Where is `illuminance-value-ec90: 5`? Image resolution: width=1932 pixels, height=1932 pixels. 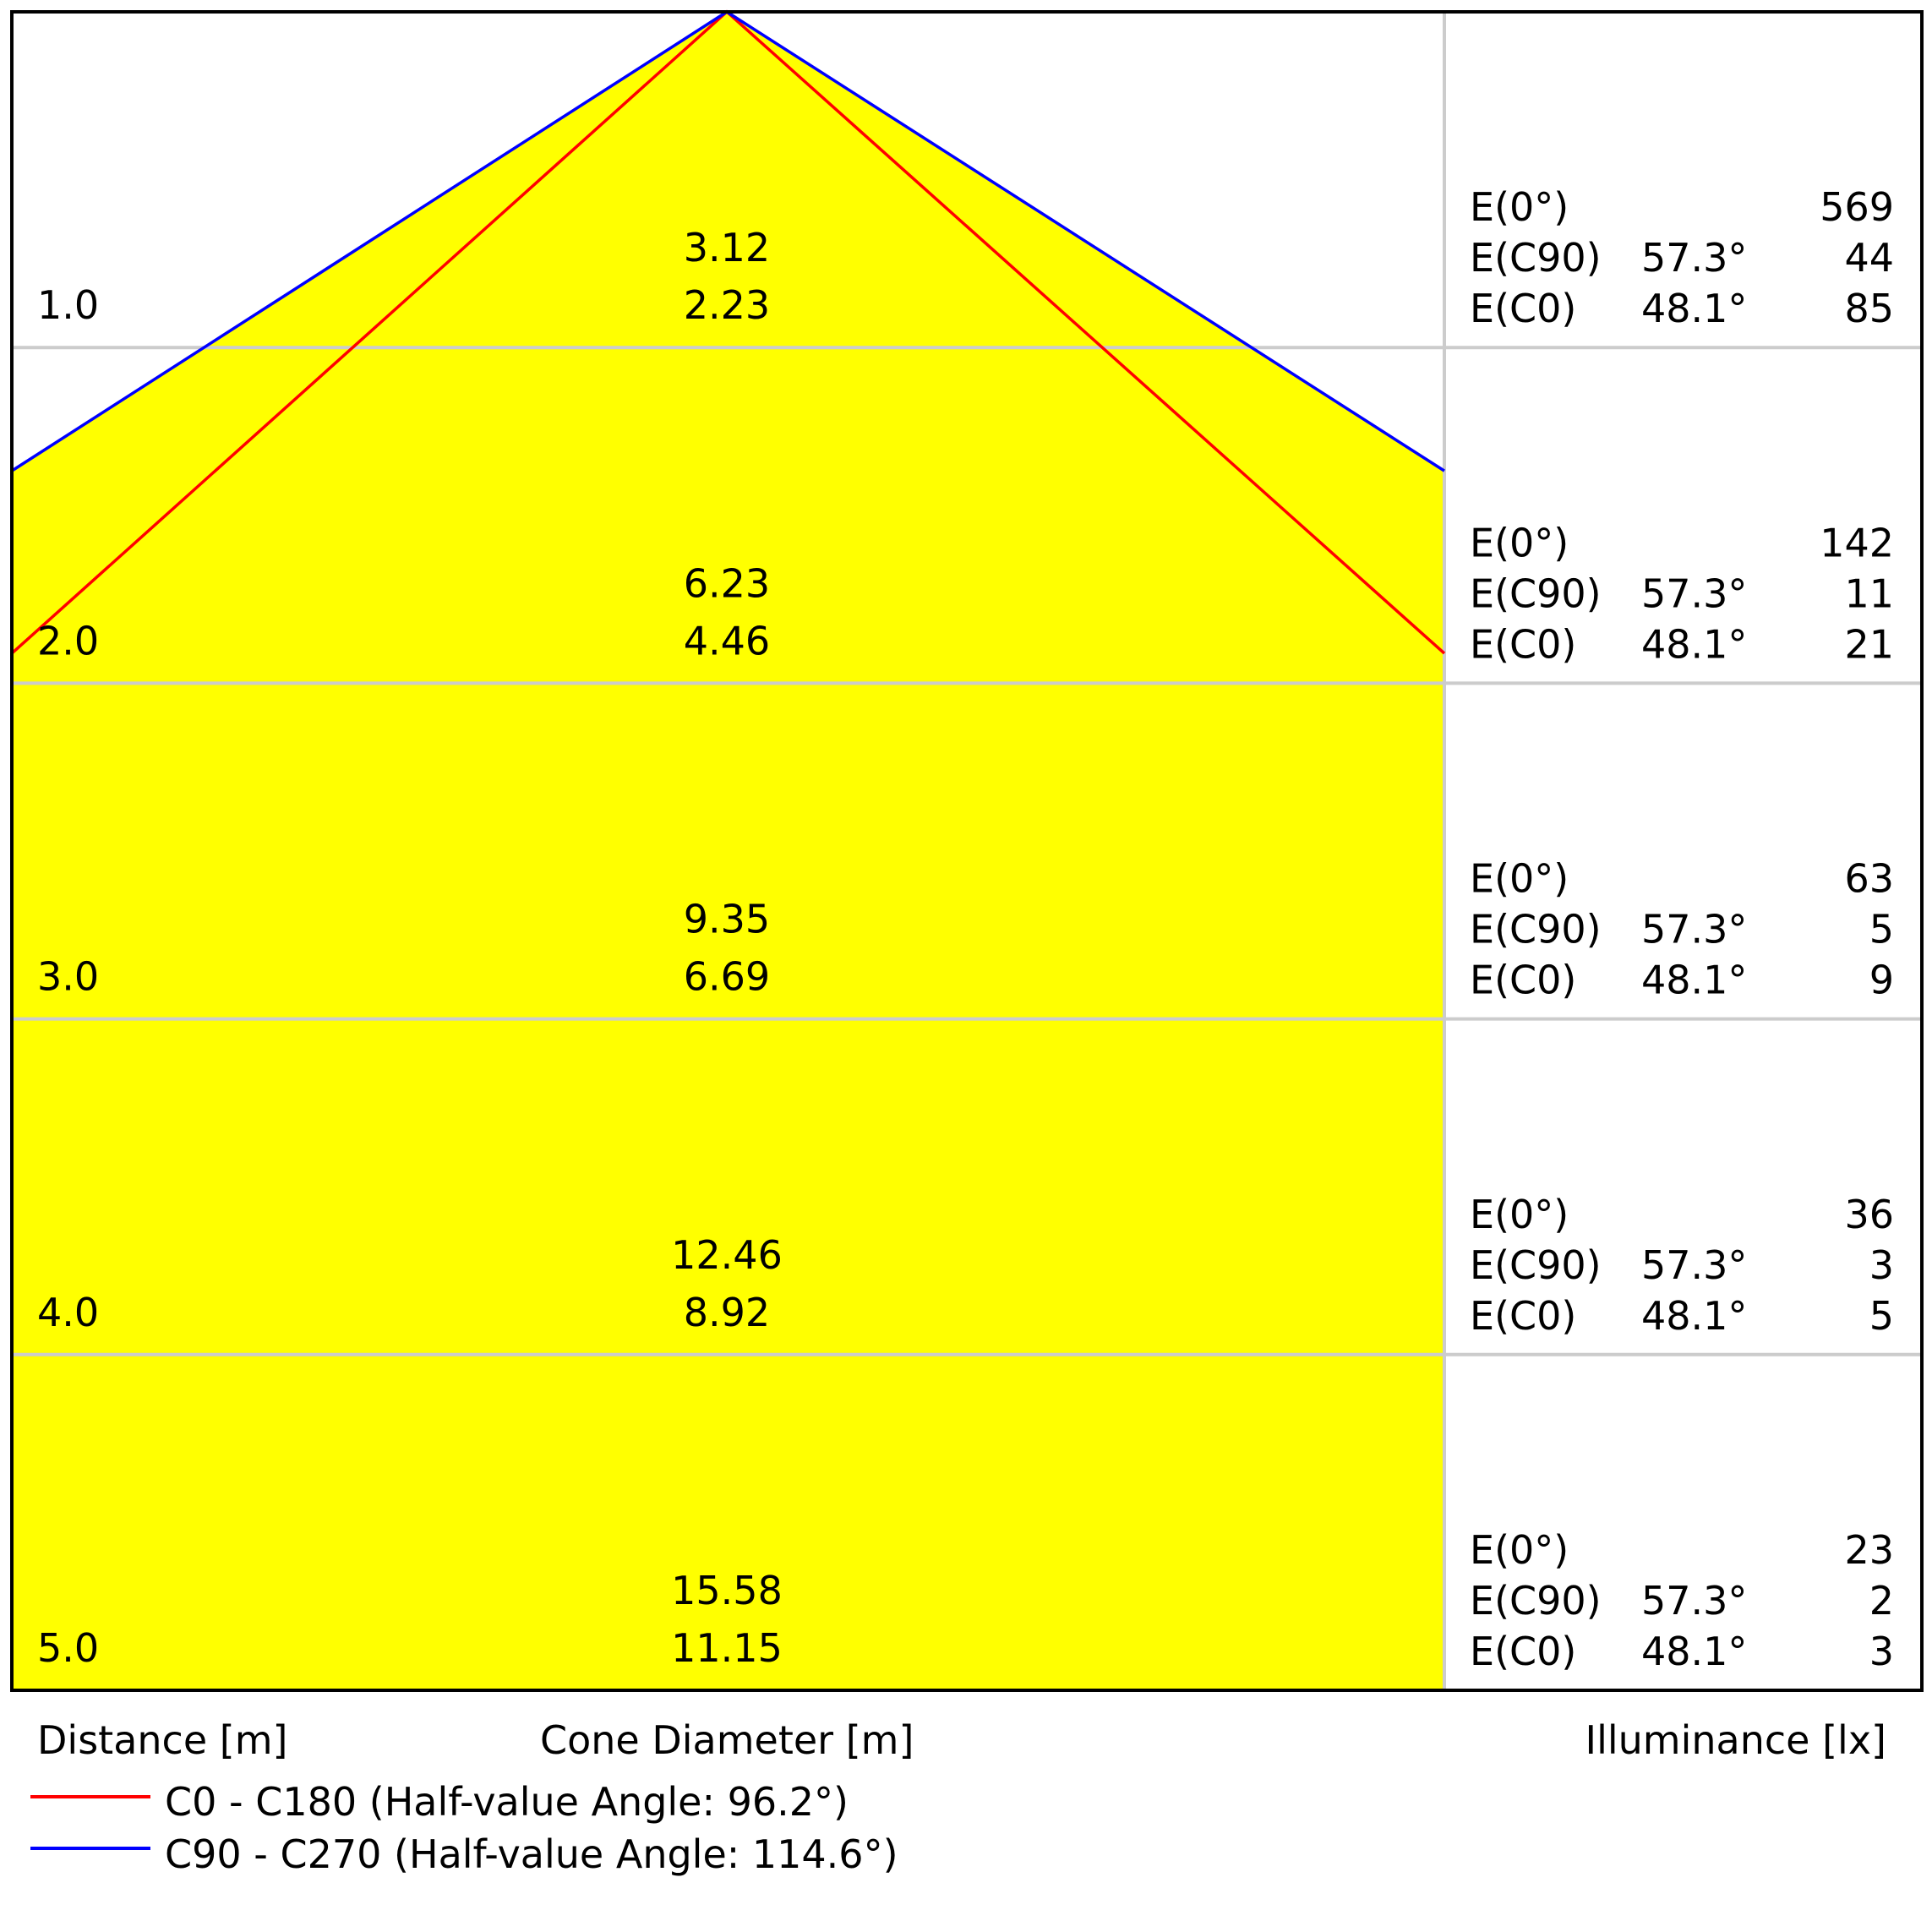 illuminance-value-ec90: 5 is located at coordinates (1881, 929).